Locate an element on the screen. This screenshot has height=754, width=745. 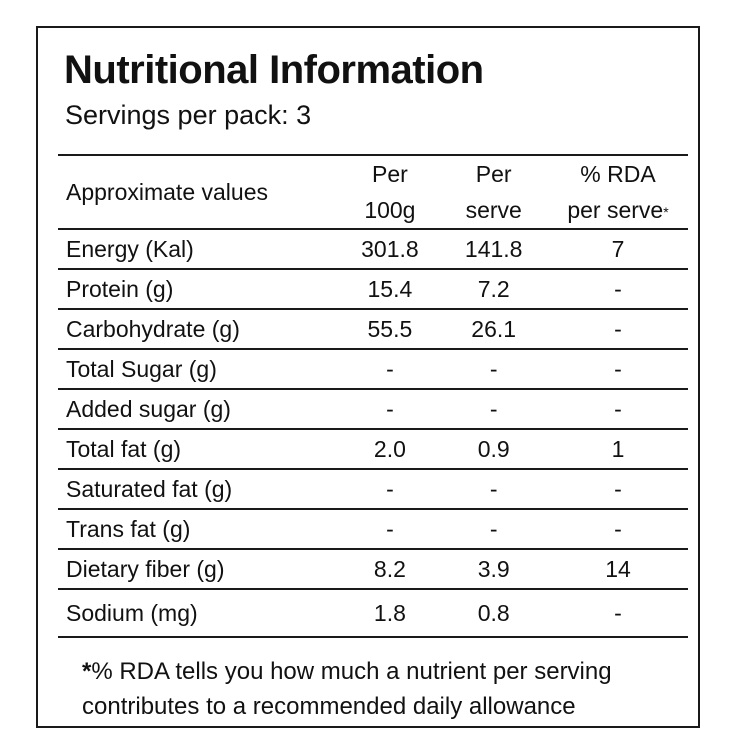
header-rda: % RDA per serve* is located at coordinates (618, 192).